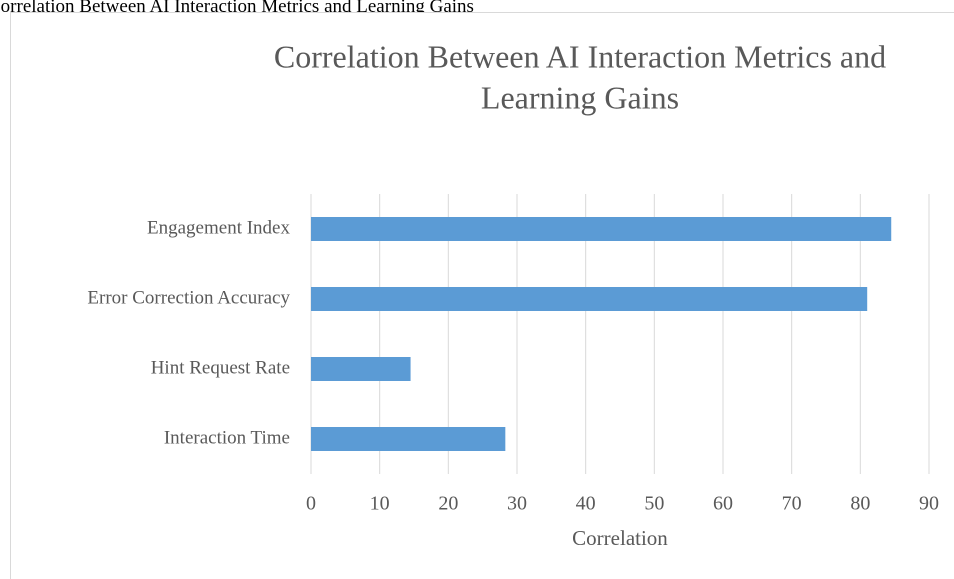 This screenshot has height=579, width=954. Describe the element at coordinates (380, 504) in the screenshot. I see `x-tick-label: 10` at that location.